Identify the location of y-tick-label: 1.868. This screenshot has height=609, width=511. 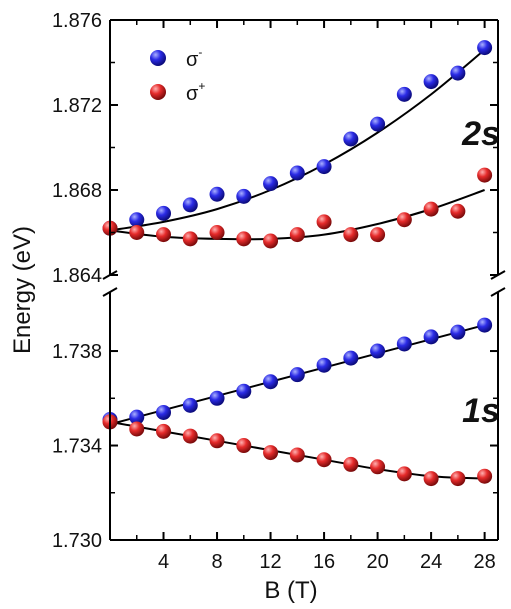
(77, 191).